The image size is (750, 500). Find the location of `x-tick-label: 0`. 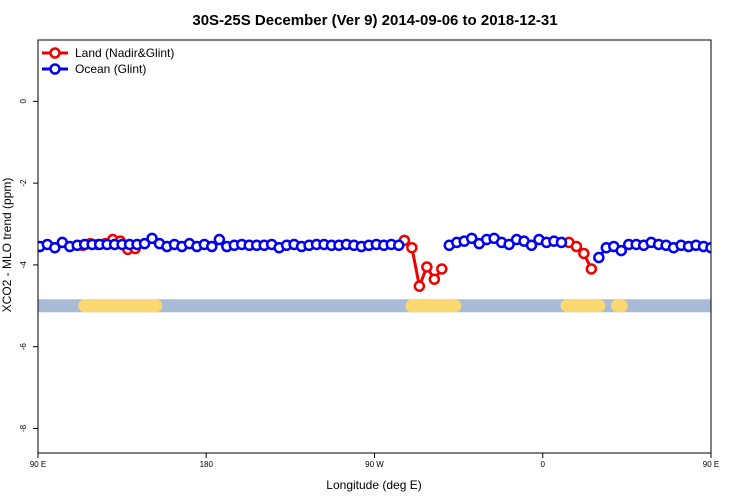

x-tick-label: 0 is located at coordinates (543, 464).